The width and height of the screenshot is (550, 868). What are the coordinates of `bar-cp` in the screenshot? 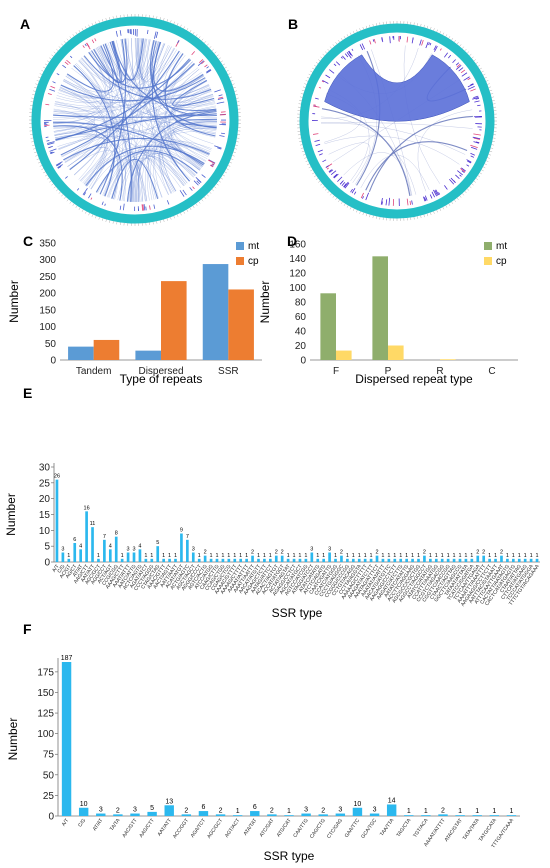 It's located at (174, 320).